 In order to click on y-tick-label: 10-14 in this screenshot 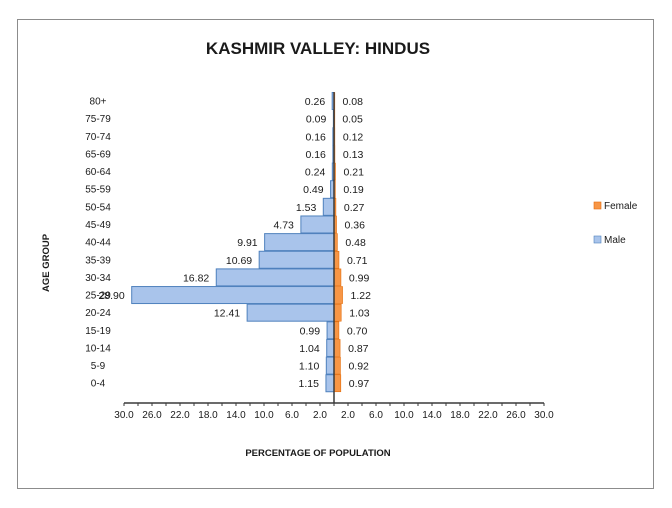, I will do `click(98, 348)`.